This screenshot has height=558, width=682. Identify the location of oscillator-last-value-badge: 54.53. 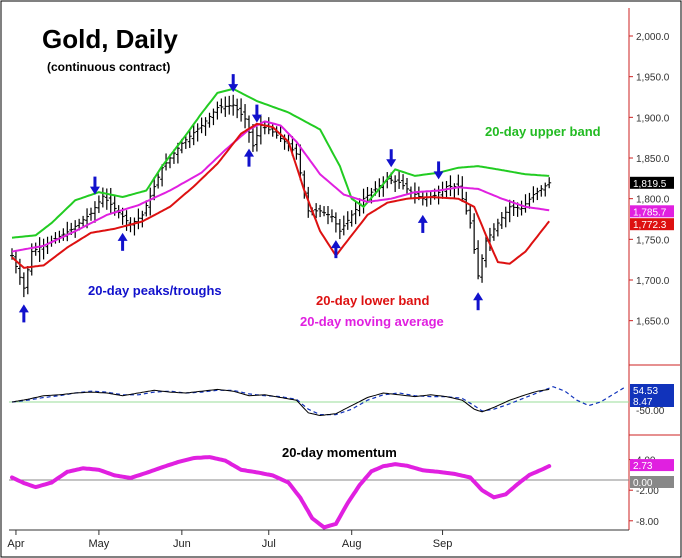
(652, 390).